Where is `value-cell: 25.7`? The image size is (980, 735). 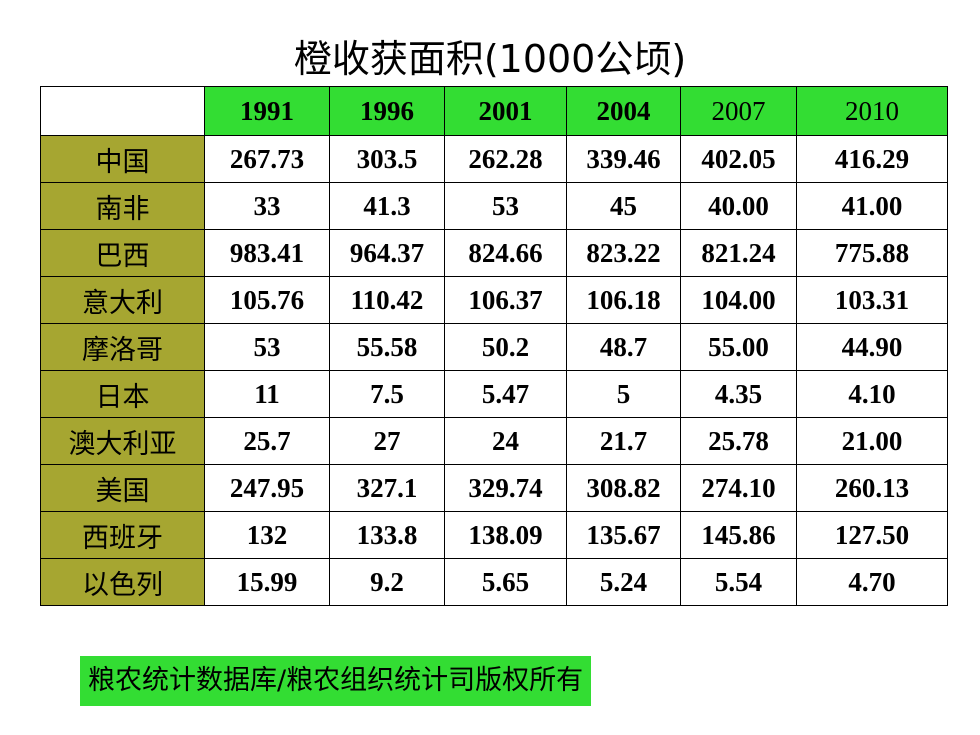 value-cell: 25.7 is located at coordinates (267, 441).